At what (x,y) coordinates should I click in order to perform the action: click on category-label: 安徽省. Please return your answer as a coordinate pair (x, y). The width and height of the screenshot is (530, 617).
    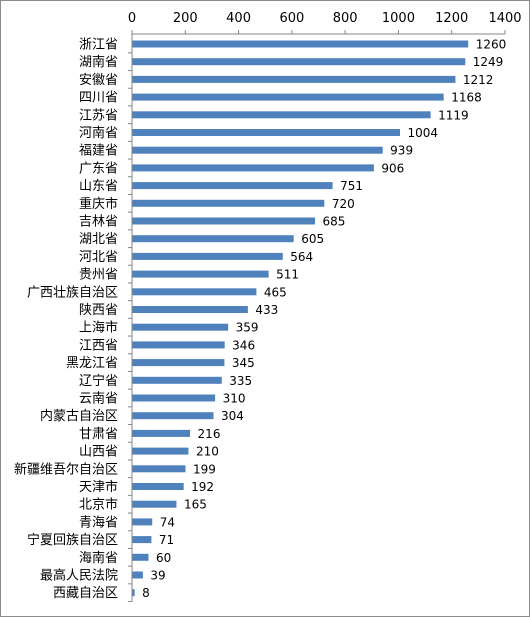
    Looking at the image, I should click on (98, 80).